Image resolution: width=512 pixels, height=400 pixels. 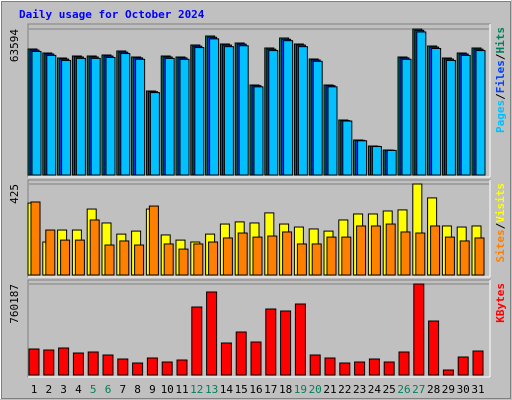 What do you see at coordinates (433, 389) in the screenshot?
I see `x-tick-label: 28` at bounding box center [433, 389].